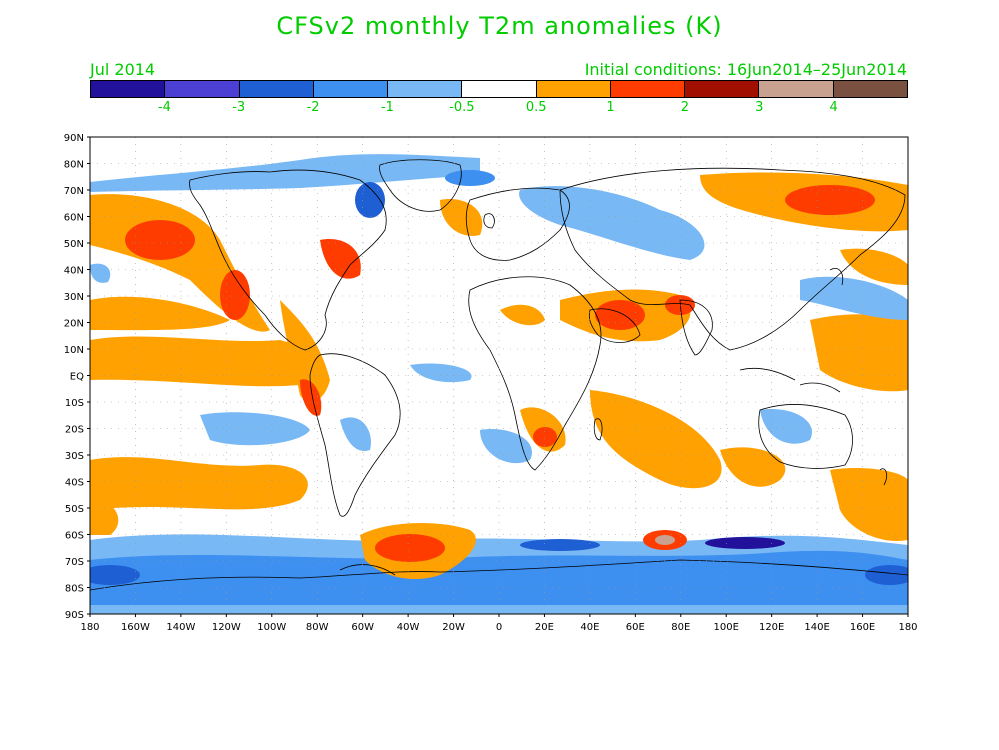 This screenshot has width=999, height=750. I want to click on colorbar-labels: -4 -3 -2 -1 -0.5 0.5 1 2 3 4, so click(499, 109).